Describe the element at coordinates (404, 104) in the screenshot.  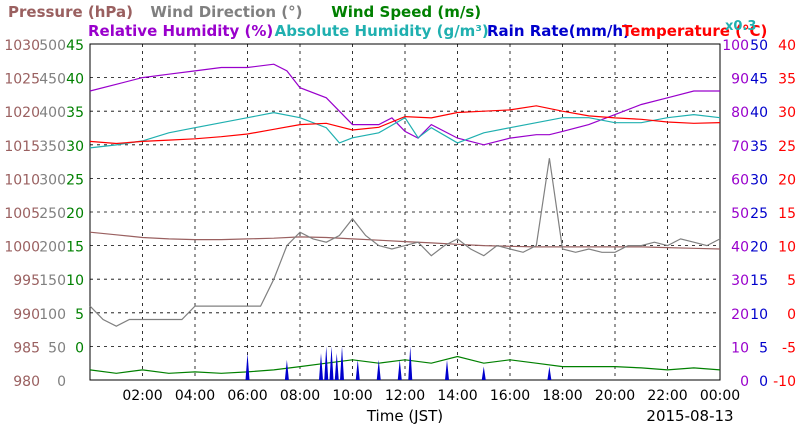
I see `series-line-relative-humidity` at that location.